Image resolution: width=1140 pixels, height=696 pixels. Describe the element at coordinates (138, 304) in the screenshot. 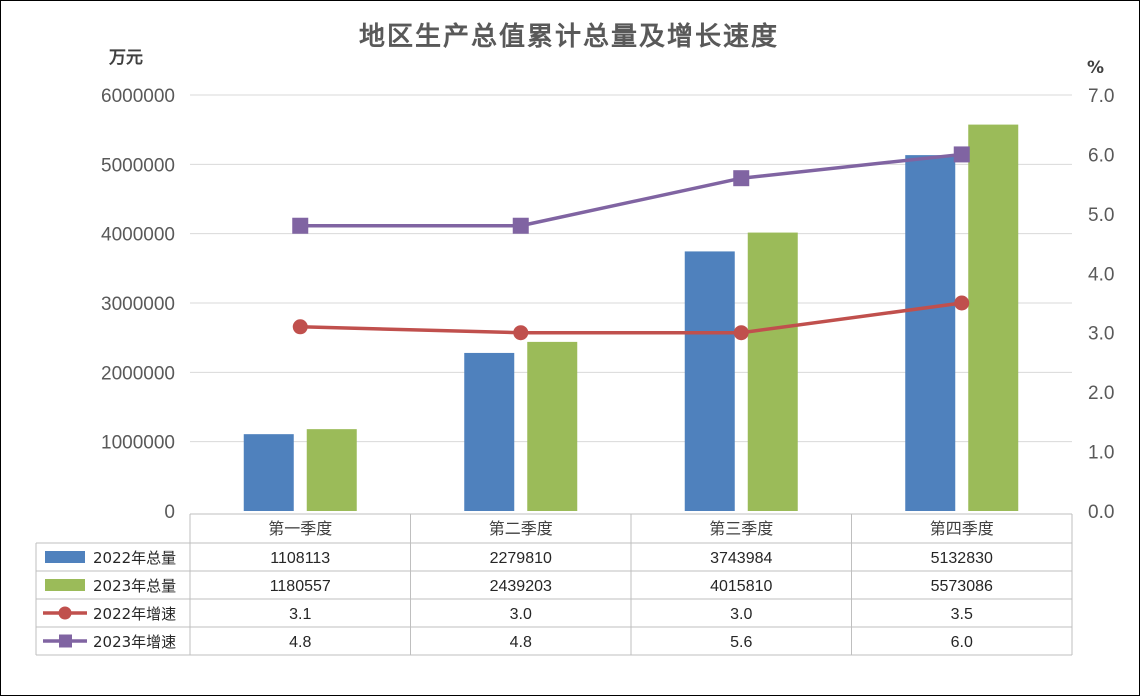

I see `left-axis-tick-label: 3000000` at that location.